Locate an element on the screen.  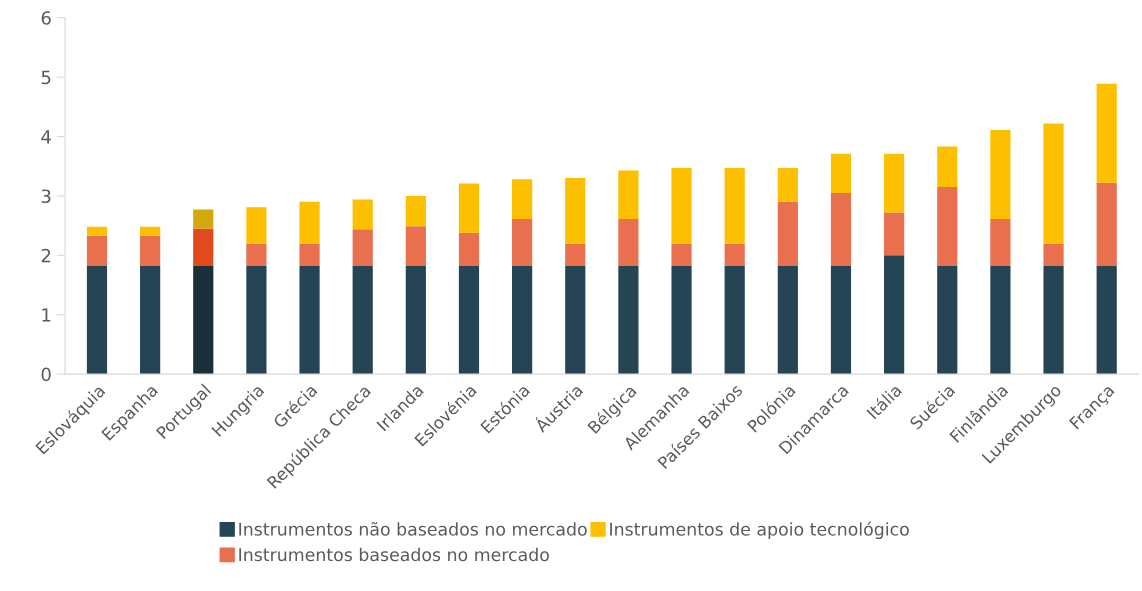
legend-label: Instrumentos não baseados no mercado is located at coordinates (413, 528).